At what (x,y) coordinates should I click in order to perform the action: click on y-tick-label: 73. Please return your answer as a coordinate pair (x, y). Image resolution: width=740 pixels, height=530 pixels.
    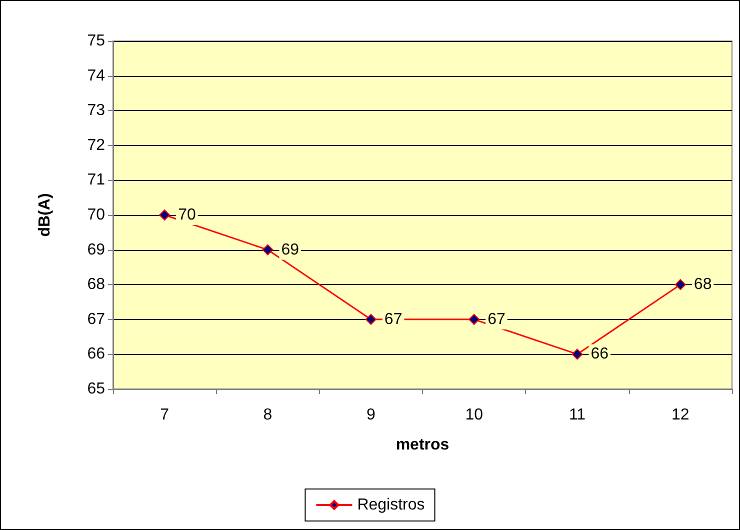
    Looking at the image, I should click on (96, 111).